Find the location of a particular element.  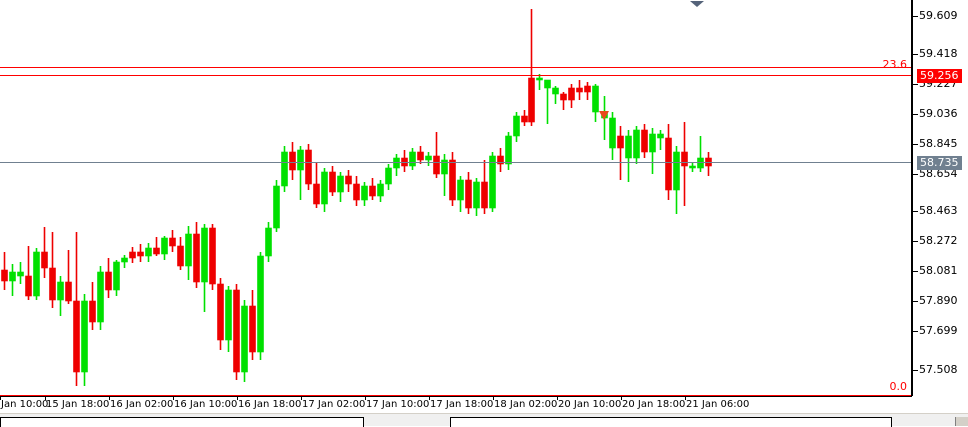

price-axis-tick-label: 58.272 is located at coordinates (938, 240).